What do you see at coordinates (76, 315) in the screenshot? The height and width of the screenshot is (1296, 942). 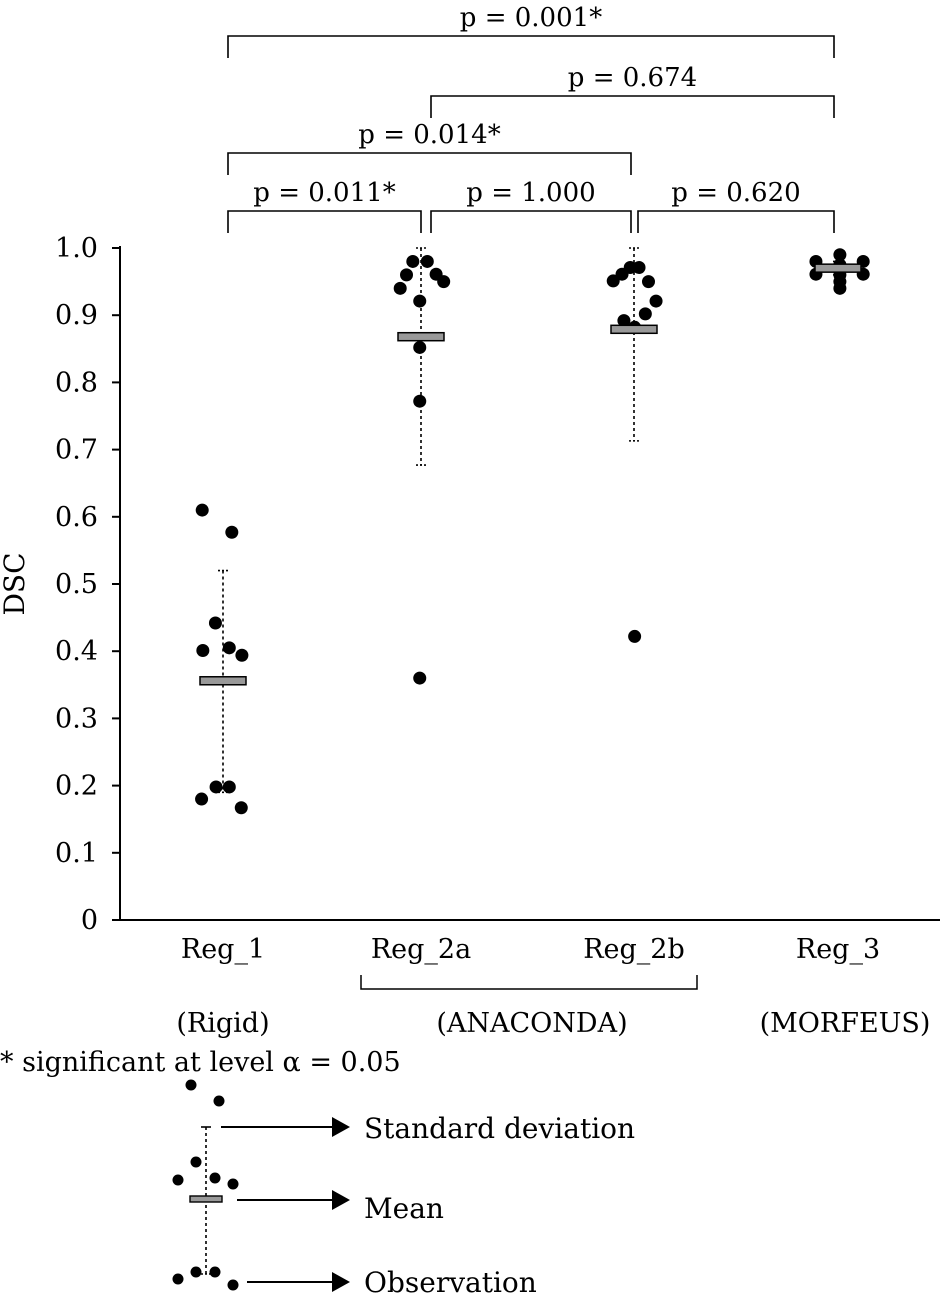 I see `y-tick-label: 0.9` at bounding box center [76, 315].